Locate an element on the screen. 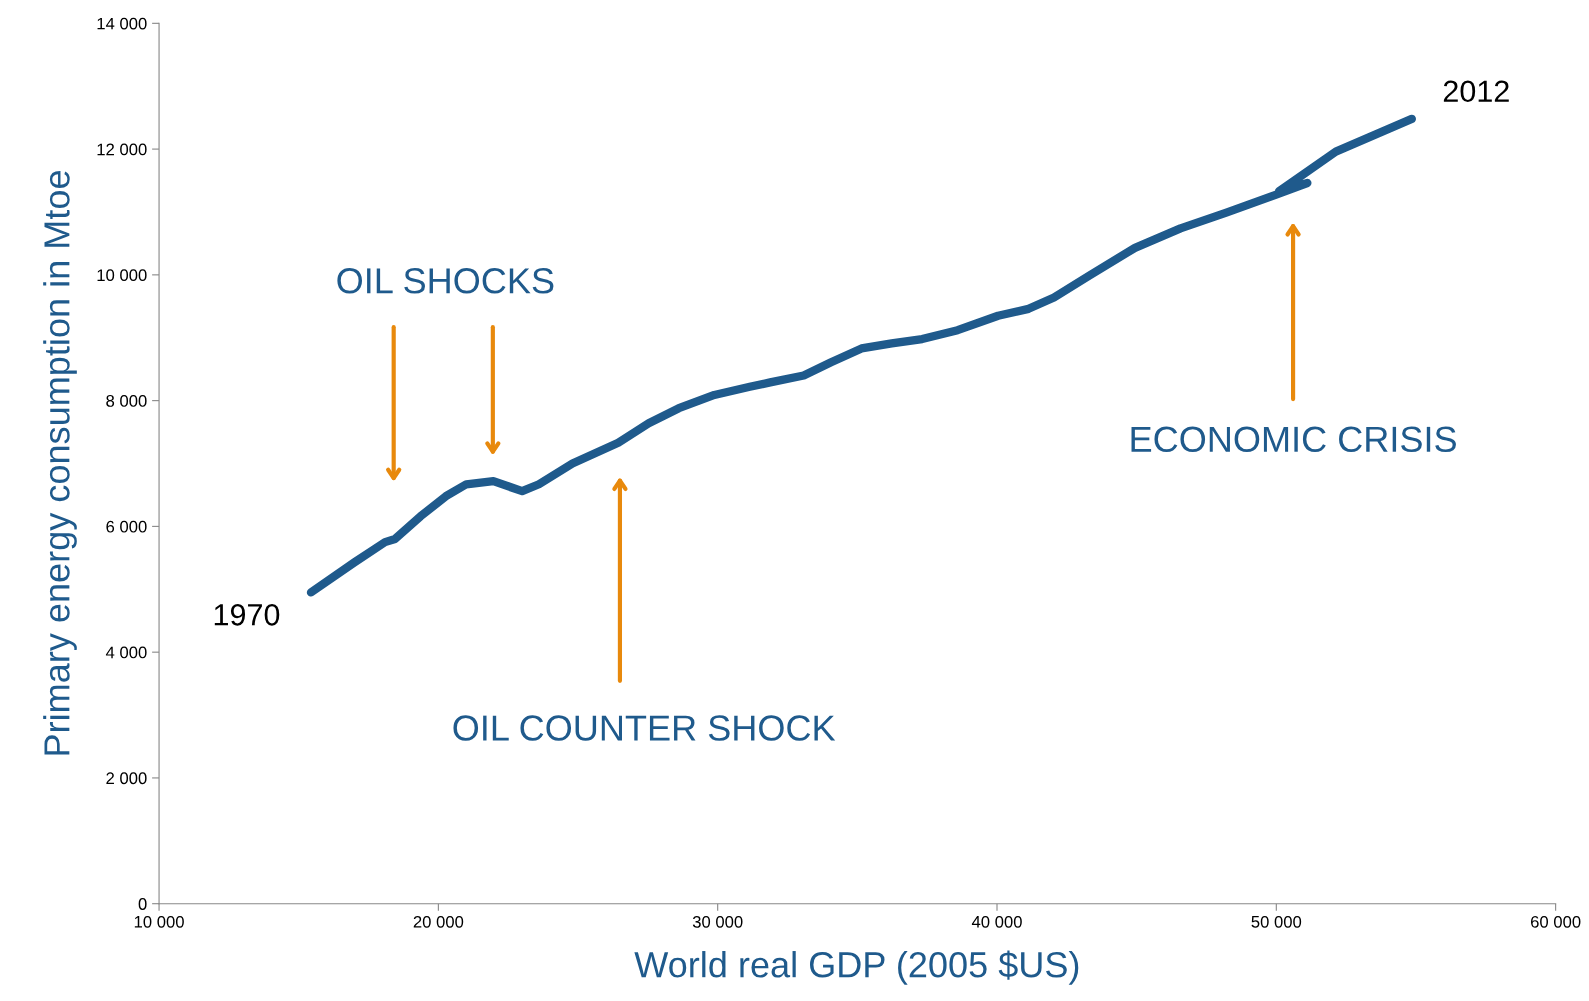 The height and width of the screenshot is (1001, 1589). y-tick-label: 12 000 is located at coordinates (122, 149).